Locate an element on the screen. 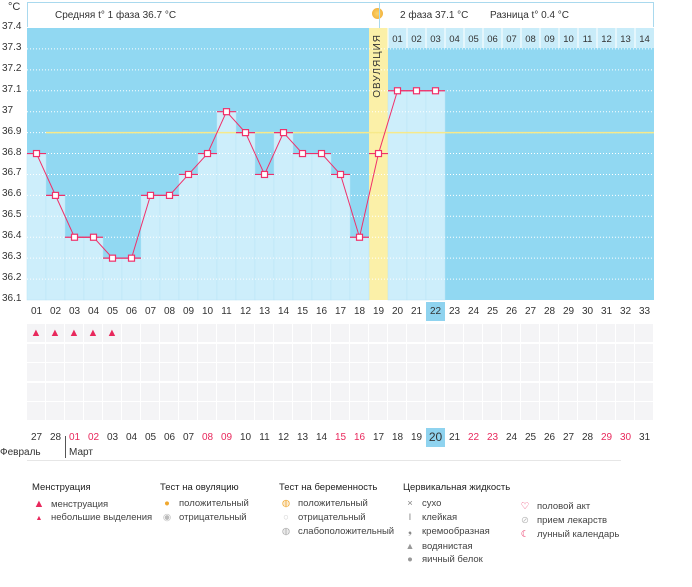 The width and height of the screenshot is (692, 587). date-cell: 13 is located at coordinates (302, 437).